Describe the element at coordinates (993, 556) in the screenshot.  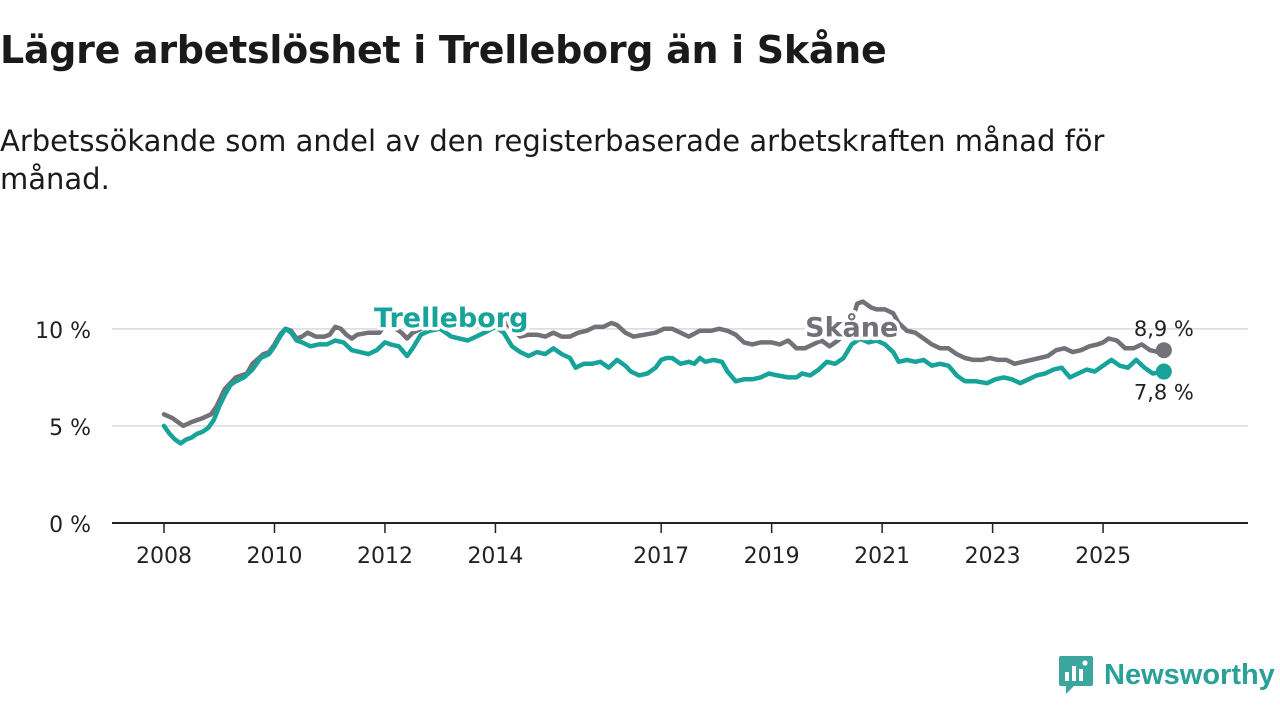
I see `x-tick-label: 2023` at that location.